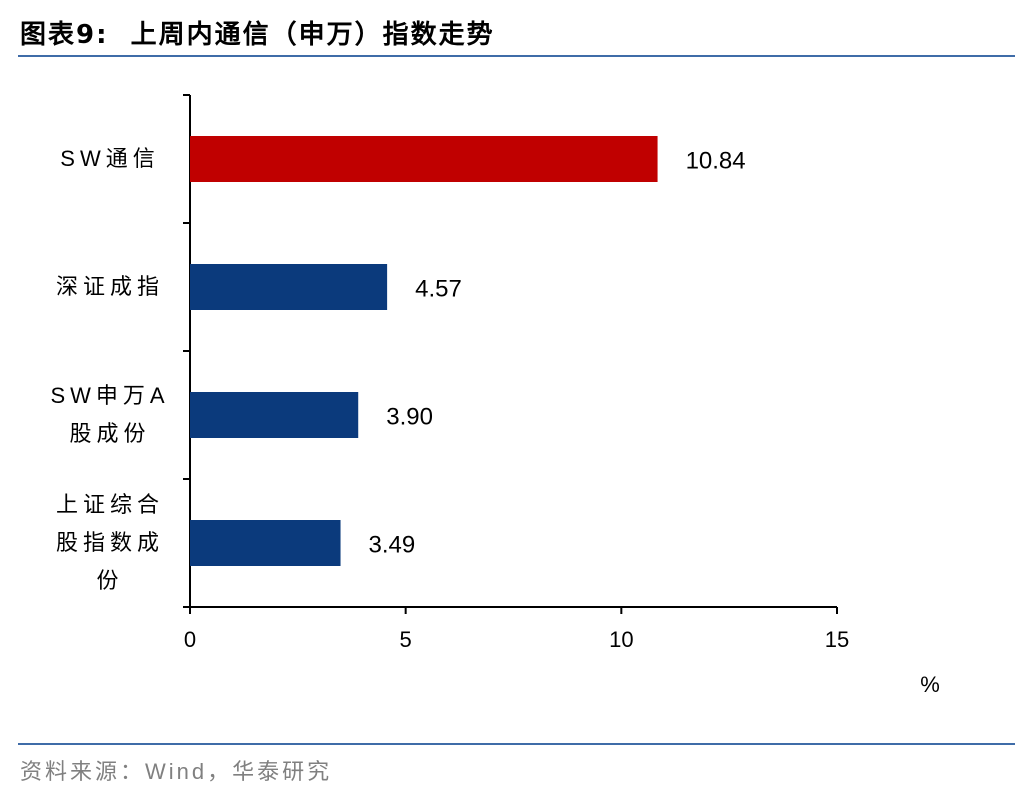 This screenshot has height=792, width=1036. I want to click on y-tick-label: 上证综合股指数成份, so click(109, 542).